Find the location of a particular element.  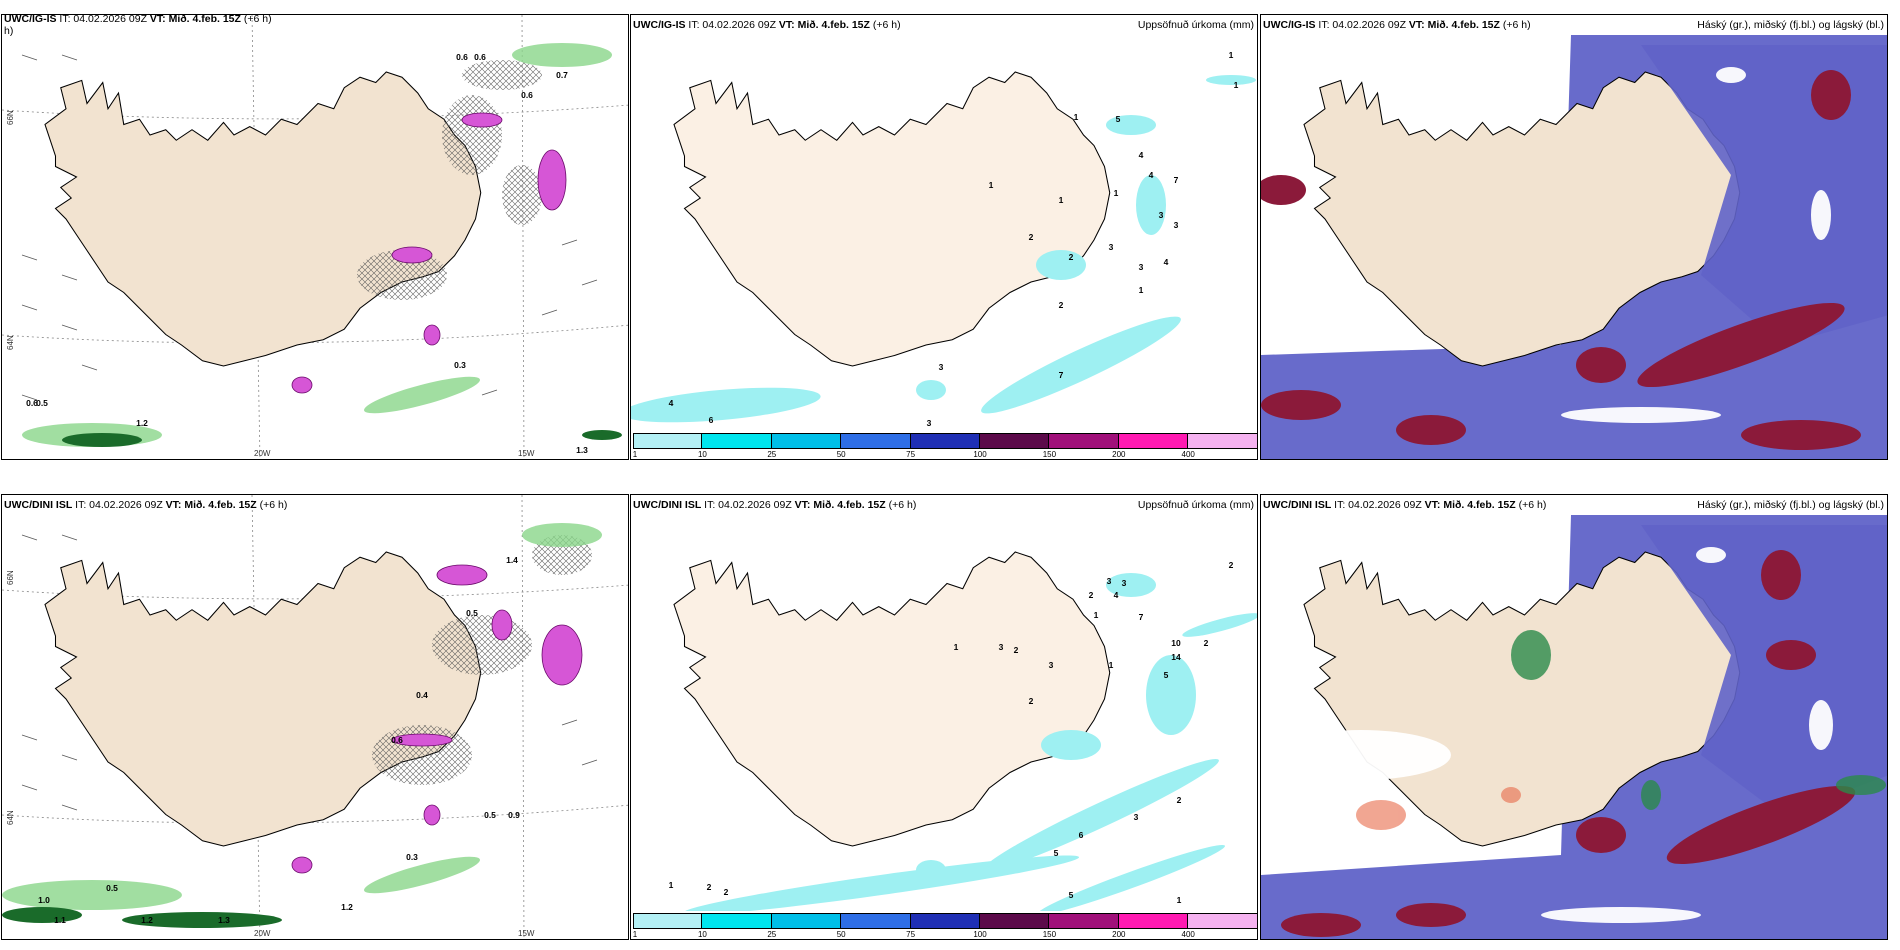

latitude-label: 66N is located at coordinates (10, 117).